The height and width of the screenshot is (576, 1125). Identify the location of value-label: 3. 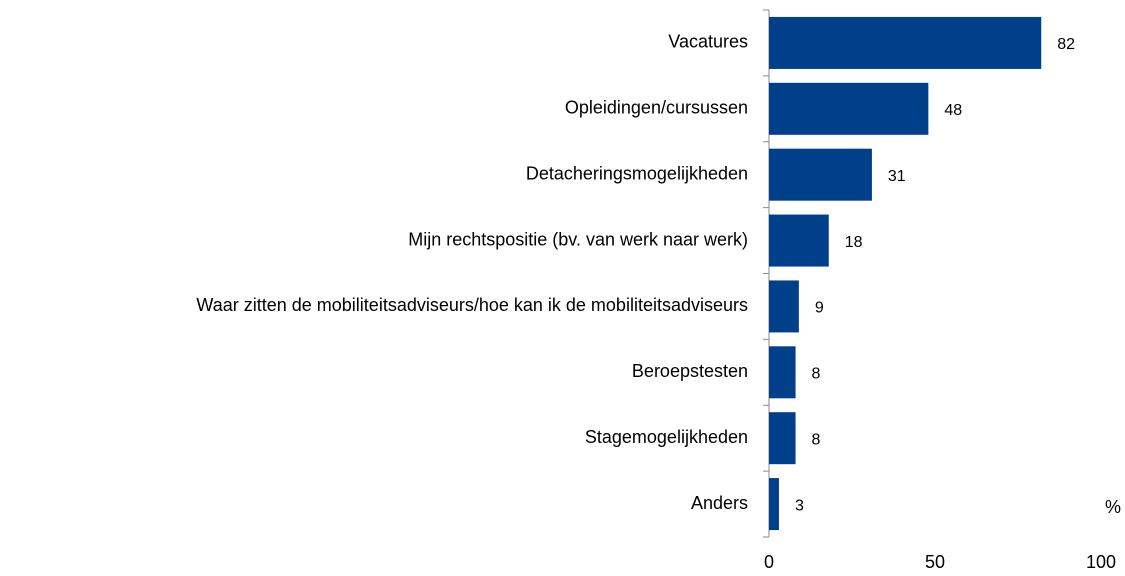
(799, 505).